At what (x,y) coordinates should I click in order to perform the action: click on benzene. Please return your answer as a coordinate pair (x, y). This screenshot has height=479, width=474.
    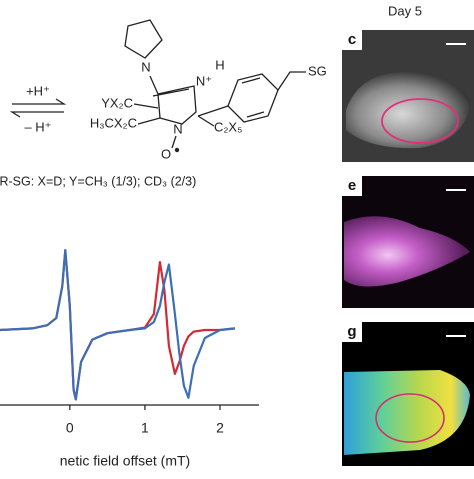
    Looking at the image, I should click on (253, 98).